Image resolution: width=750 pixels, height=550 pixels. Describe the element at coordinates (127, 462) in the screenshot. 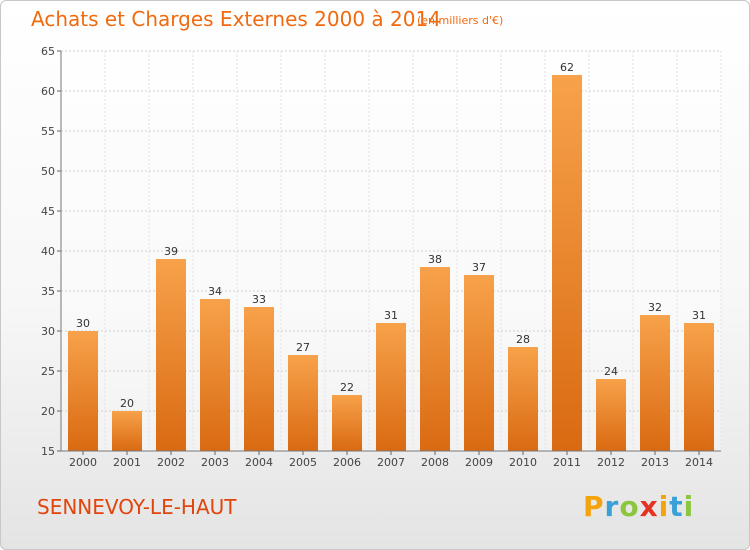

I see `x-tick-label: 2001` at that location.